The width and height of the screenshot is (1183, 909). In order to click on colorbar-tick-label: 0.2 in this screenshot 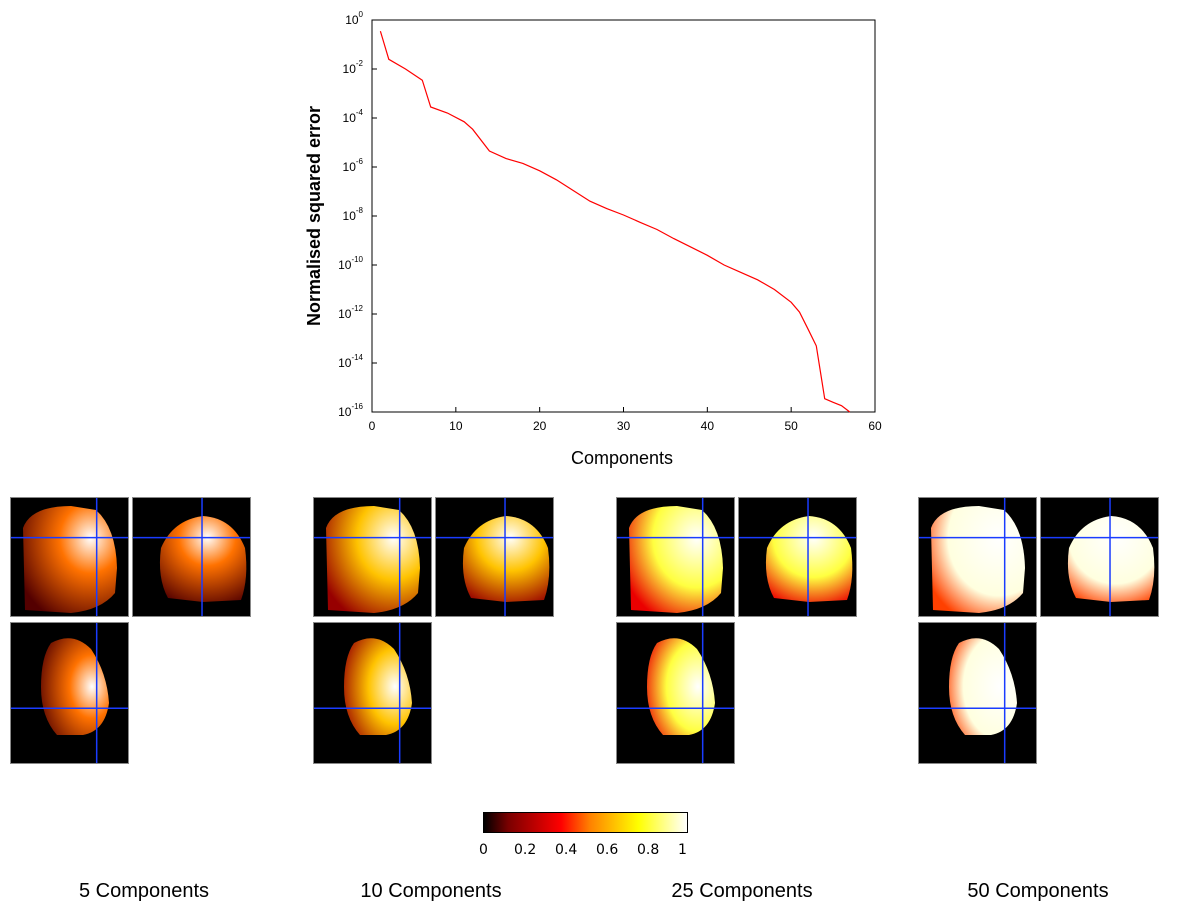, I will do `click(525, 850)`.